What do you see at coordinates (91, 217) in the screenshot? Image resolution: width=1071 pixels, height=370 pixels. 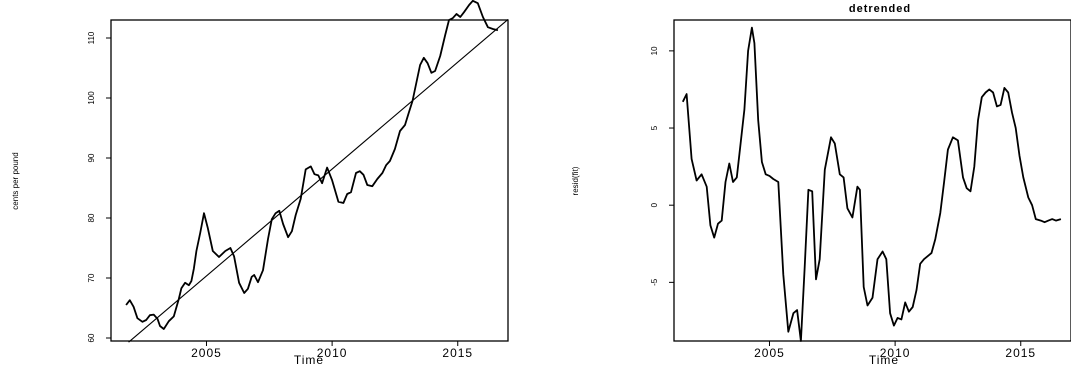 I see `y-tick-label: 80` at bounding box center [91, 217].